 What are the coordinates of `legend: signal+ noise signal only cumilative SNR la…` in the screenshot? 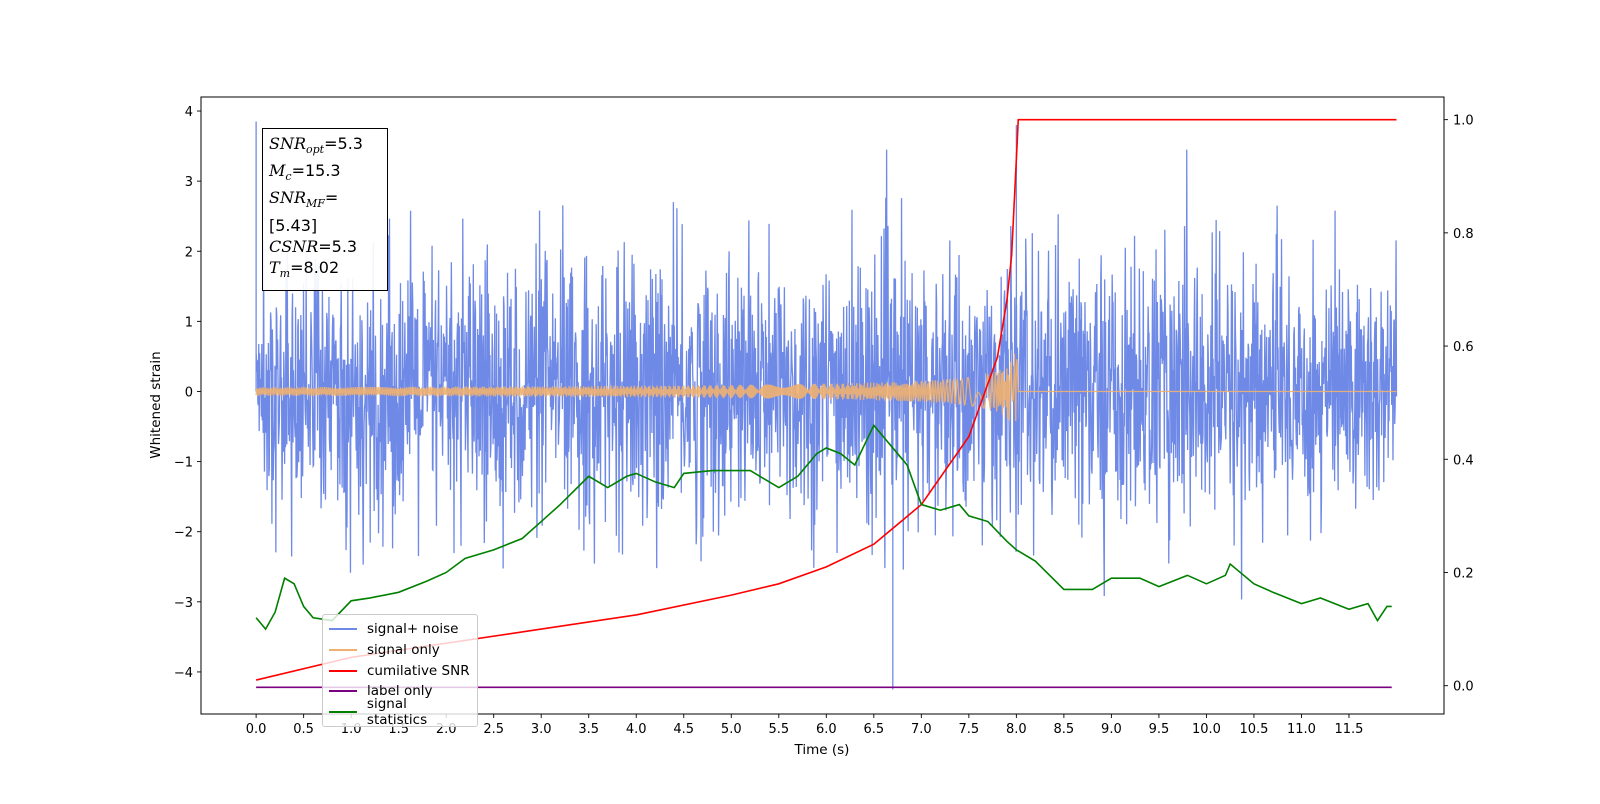 It's located at (400, 671).